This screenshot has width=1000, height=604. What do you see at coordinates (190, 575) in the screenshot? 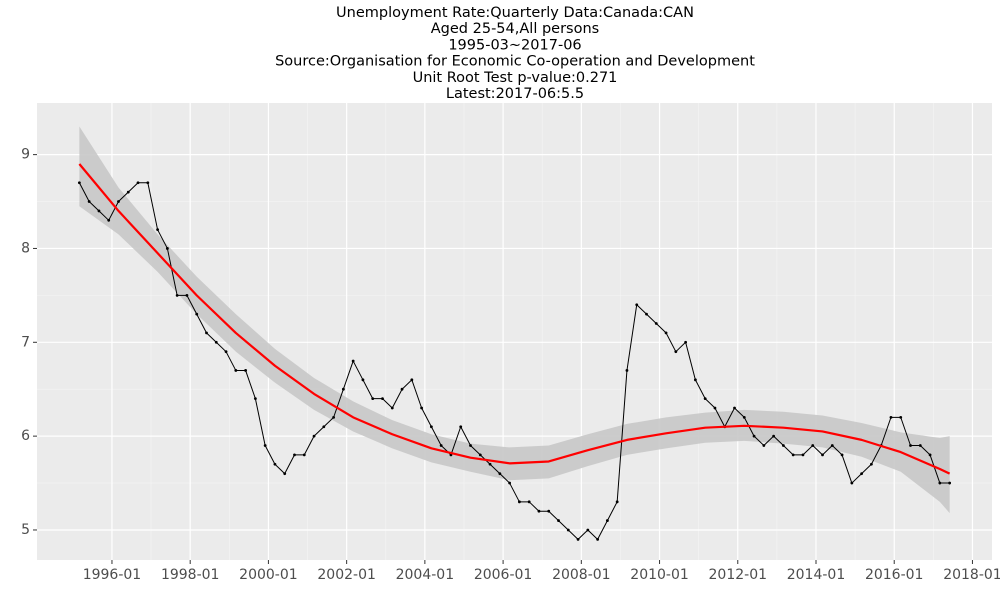
I see `x-tick-label: 1998-01` at bounding box center [190, 575].